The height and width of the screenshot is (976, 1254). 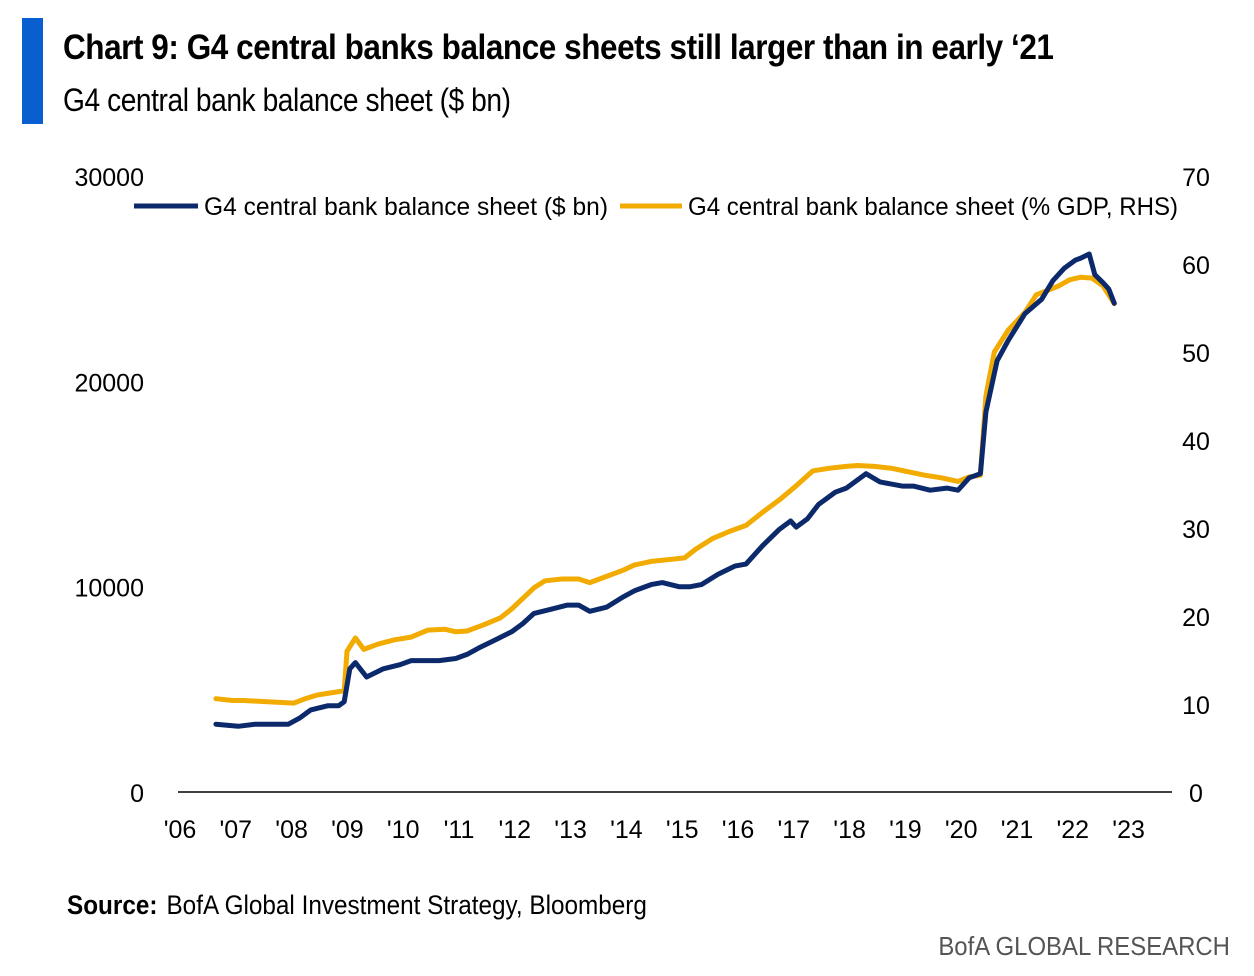 What do you see at coordinates (1073, 830) in the screenshot?
I see `x-tick-label: '22` at bounding box center [1073, 830].